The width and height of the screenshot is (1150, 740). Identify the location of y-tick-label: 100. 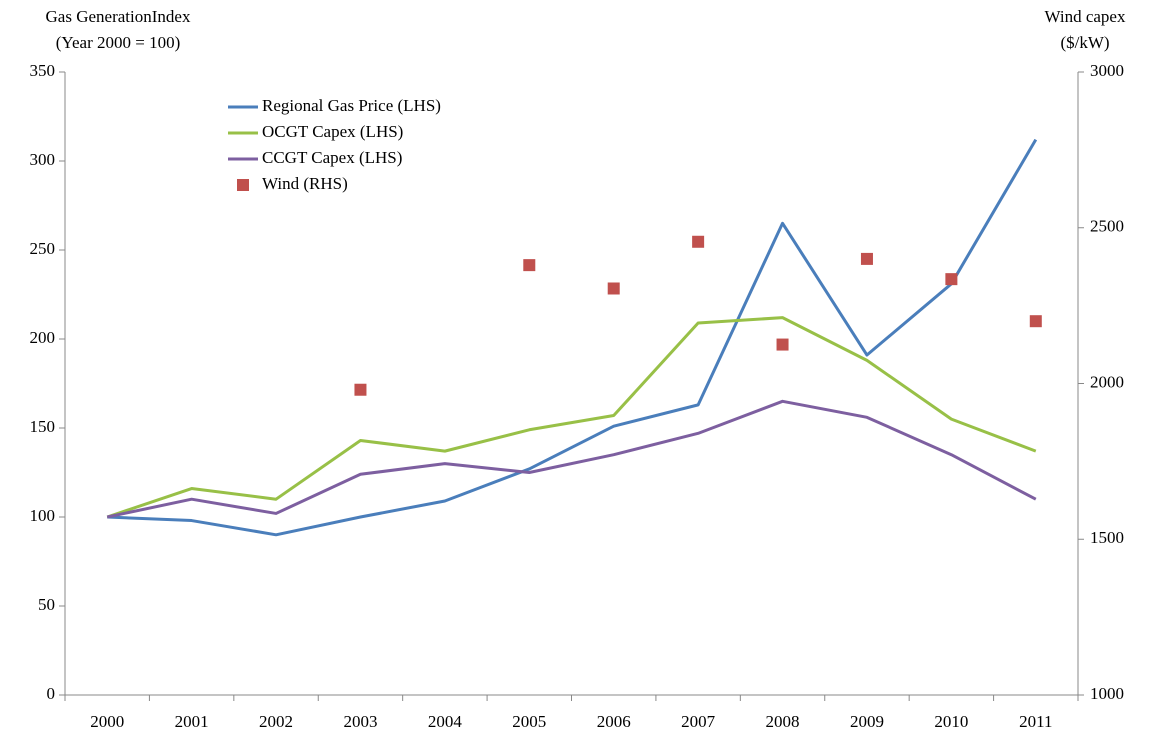
(43, 515).